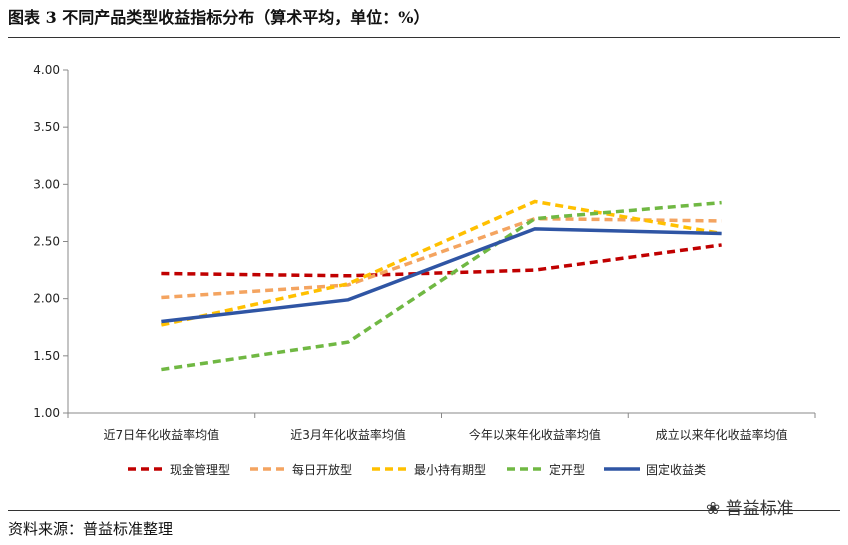 This screenshot has height=545, width=848. I want to click on y-tick-label: 4.00, so click(46, 70).